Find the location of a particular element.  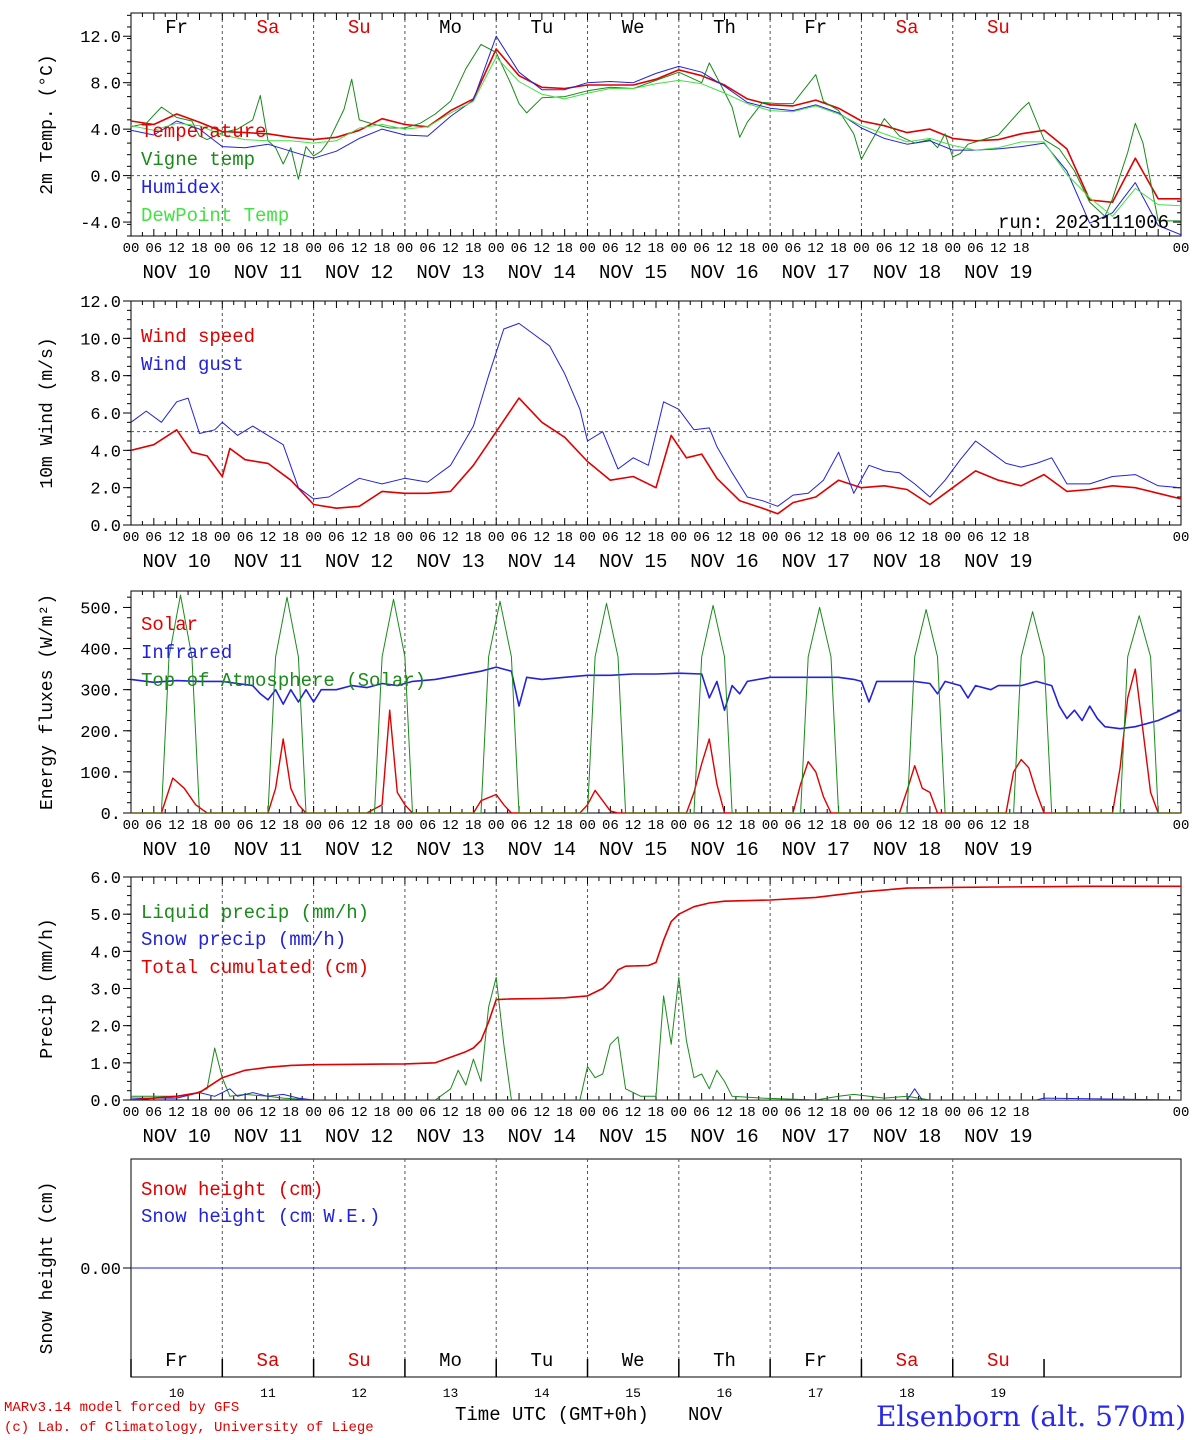

y-tick-label: 5.0 is located at coordinates (105, 916).